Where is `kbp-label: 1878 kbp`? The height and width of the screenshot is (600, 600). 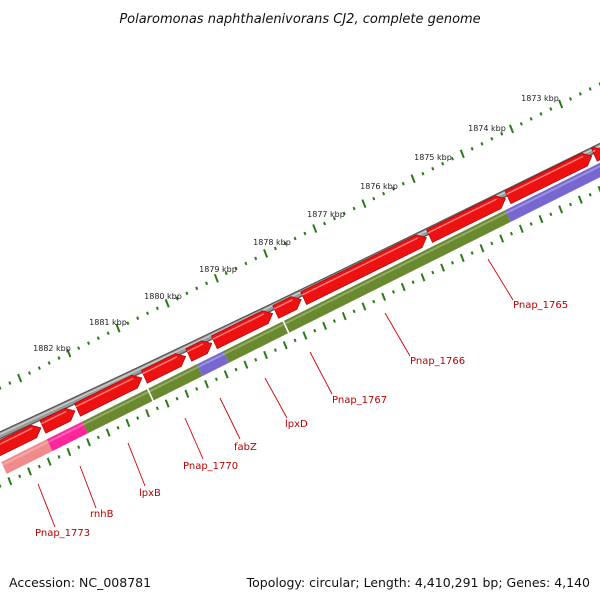 kbp-label: 1878 kbp is located at coordinates (272, 242).